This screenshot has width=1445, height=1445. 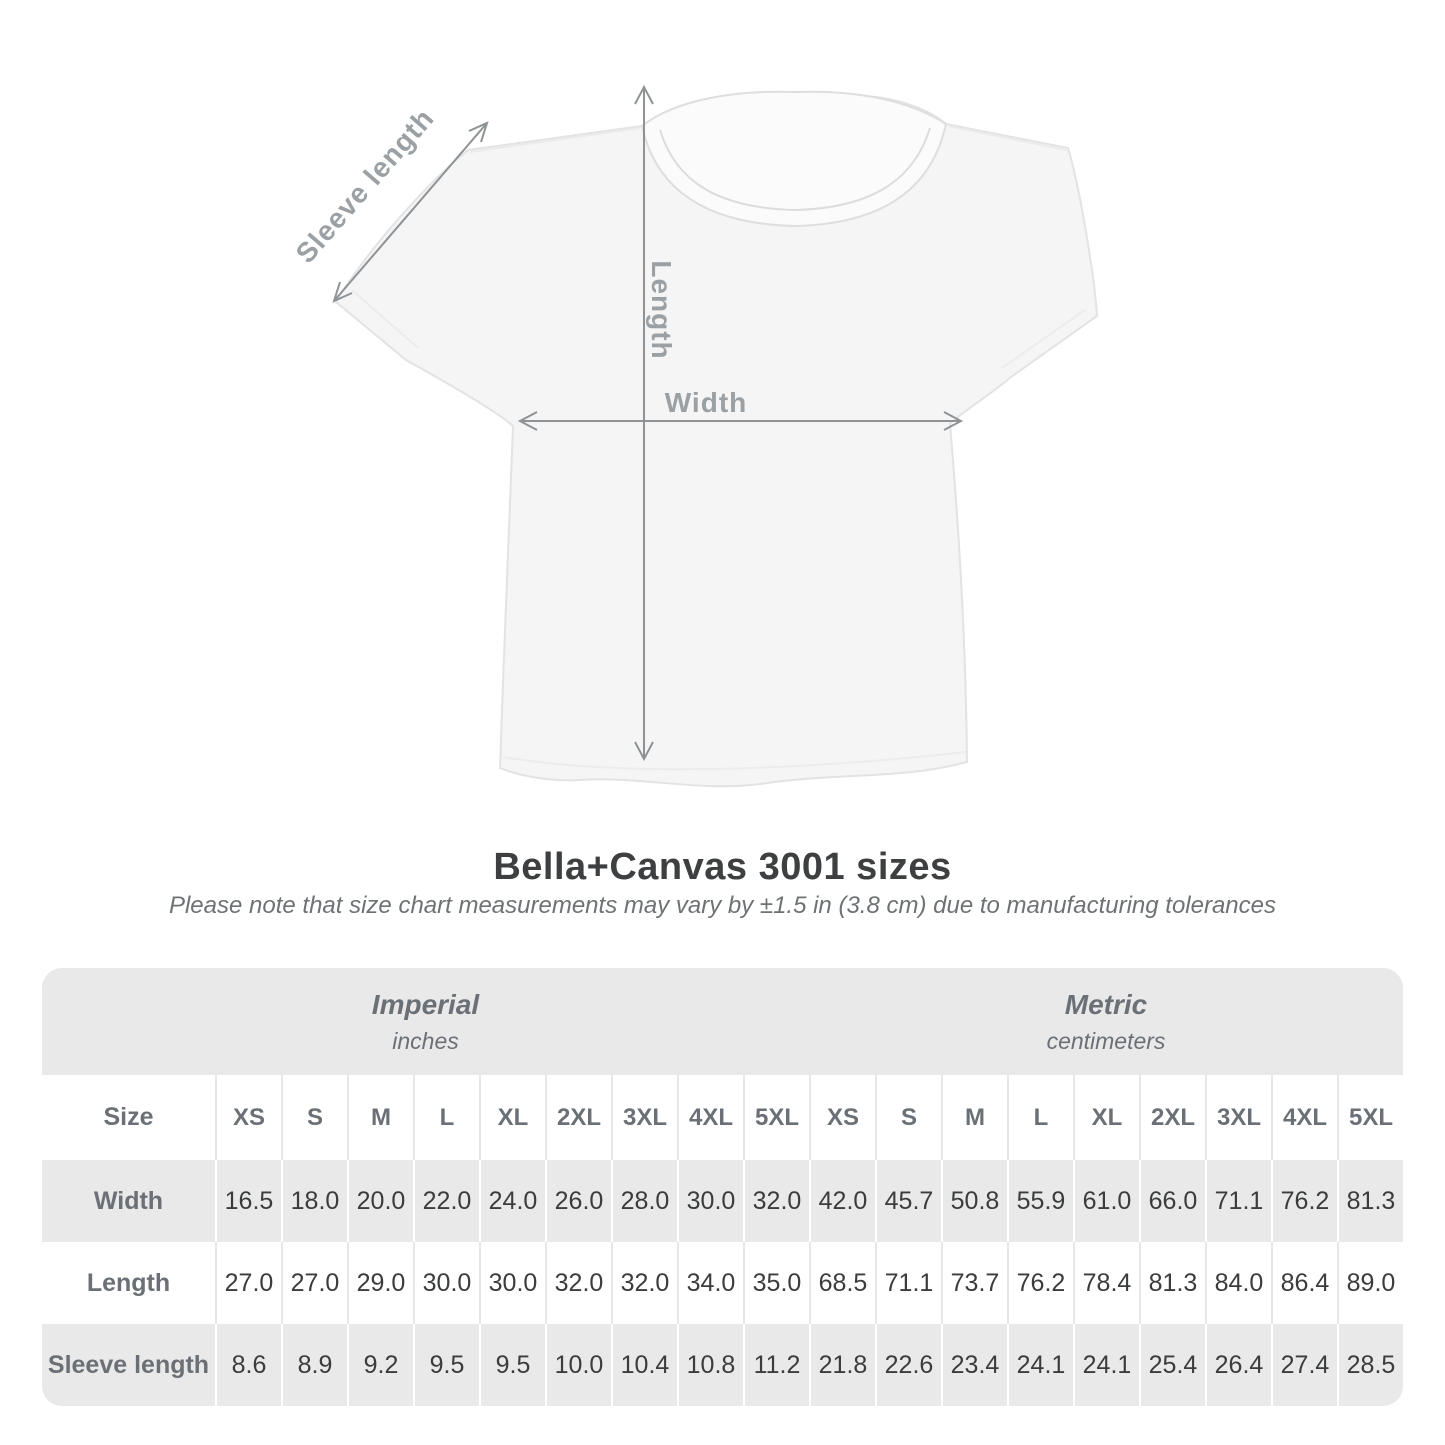 What do you see at coordinates (380, 1283) in the screenshot?
I see `table-cell: 29.0` at bounding box center [380, 1283].